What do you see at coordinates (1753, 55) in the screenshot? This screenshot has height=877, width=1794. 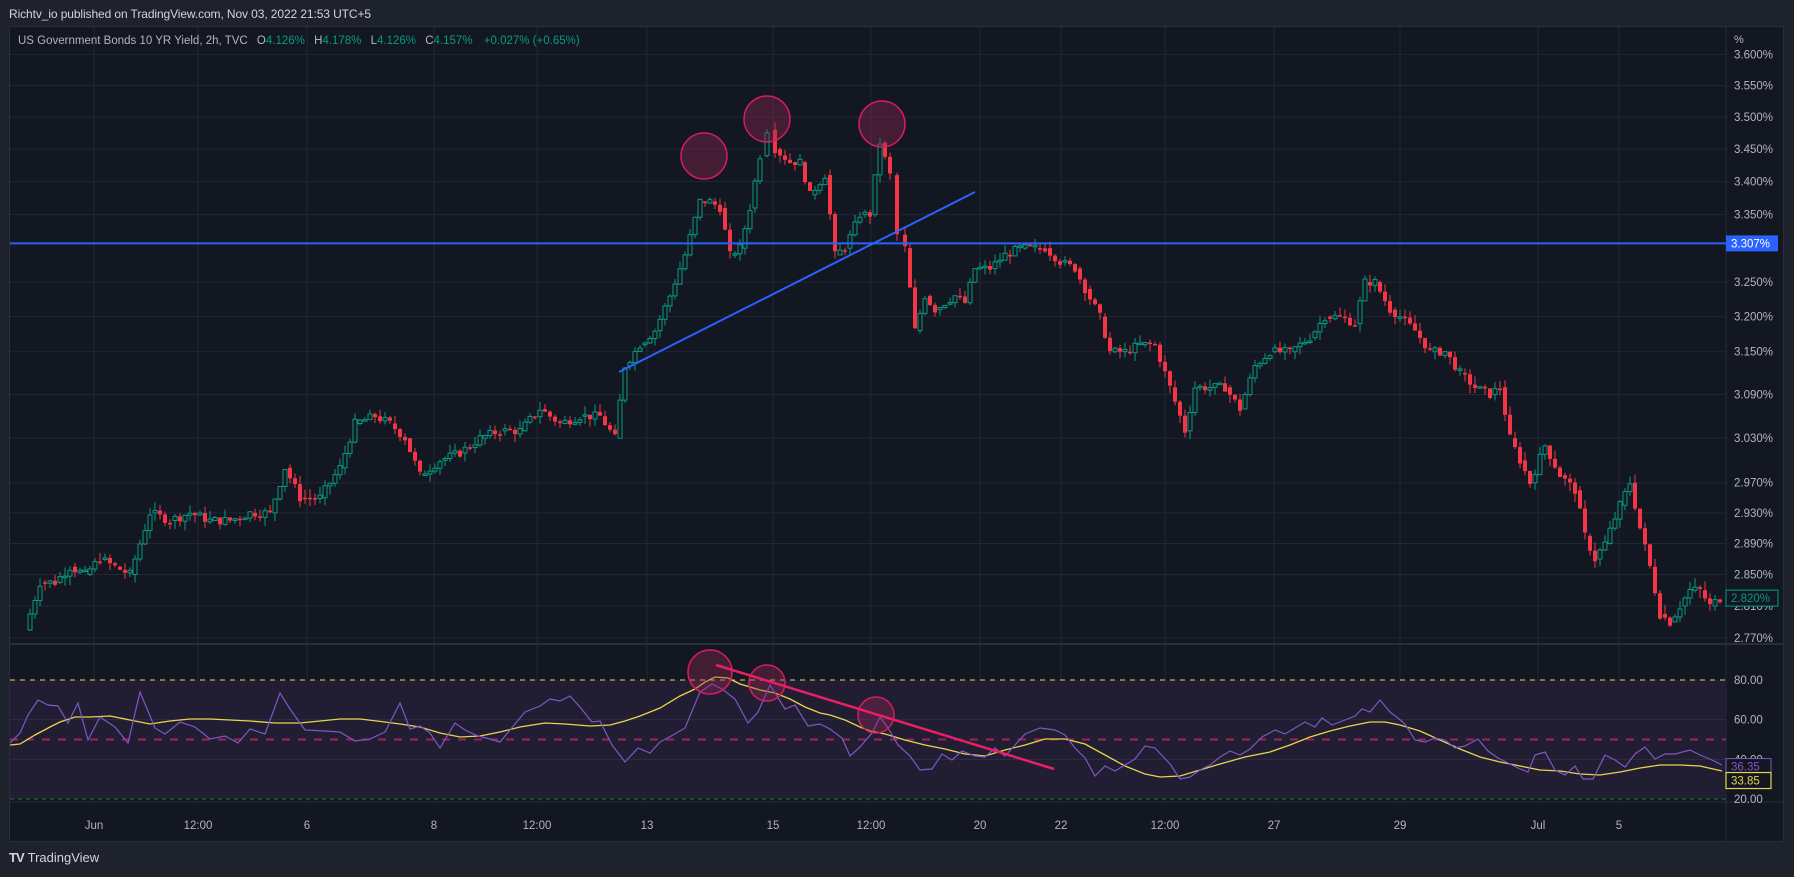 I see `price-tick: 3.600%` at bounding box center [1753, 55].